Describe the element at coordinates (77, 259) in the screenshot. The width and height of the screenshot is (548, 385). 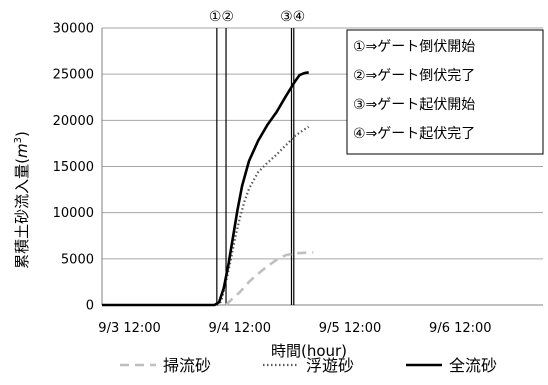
I see `y-tick-label: 5000` at that location.